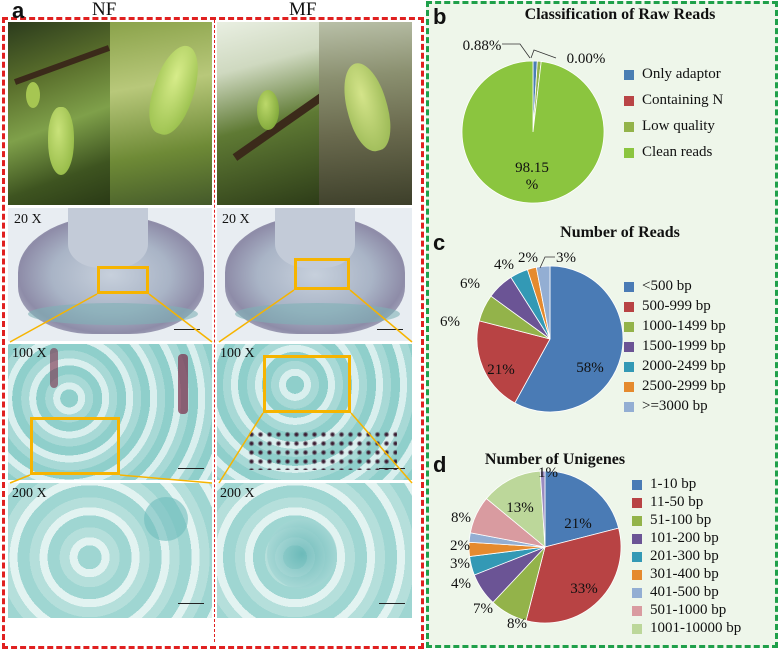  Describe the element at coordinates (675, 406) in the screenshot. I see `legend-label: >=3000 bp` at that location.